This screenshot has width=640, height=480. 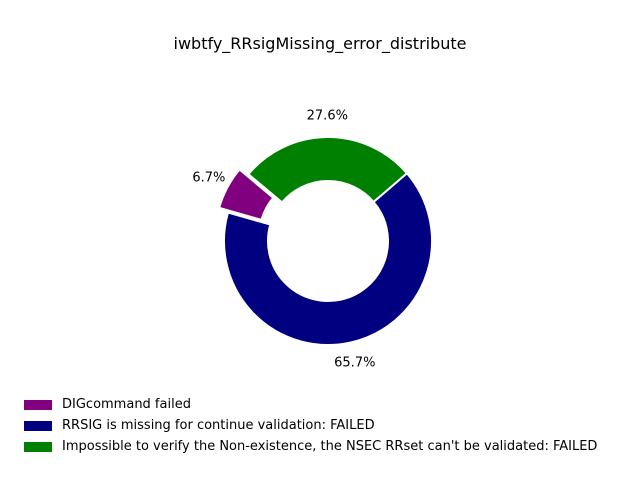 I want to click on slice-label-nsec-failed: 27.6%, so click(x=327, y=116).